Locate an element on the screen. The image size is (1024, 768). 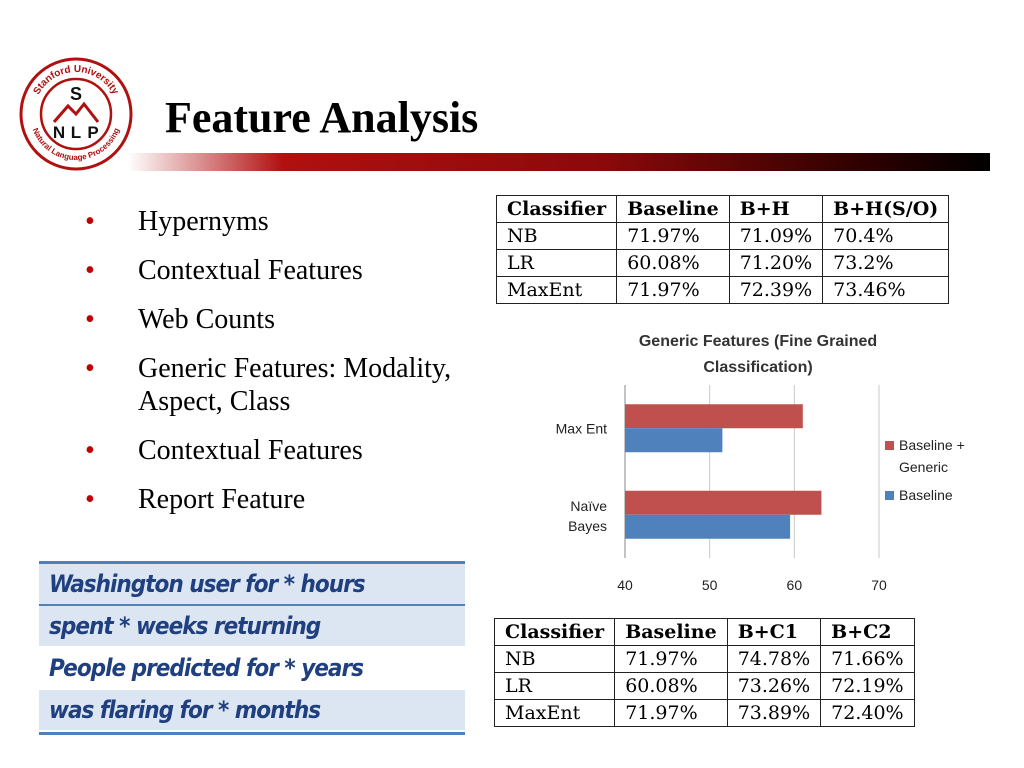
chart-x-tick-label: 70 is located at coordinates (879, 585).